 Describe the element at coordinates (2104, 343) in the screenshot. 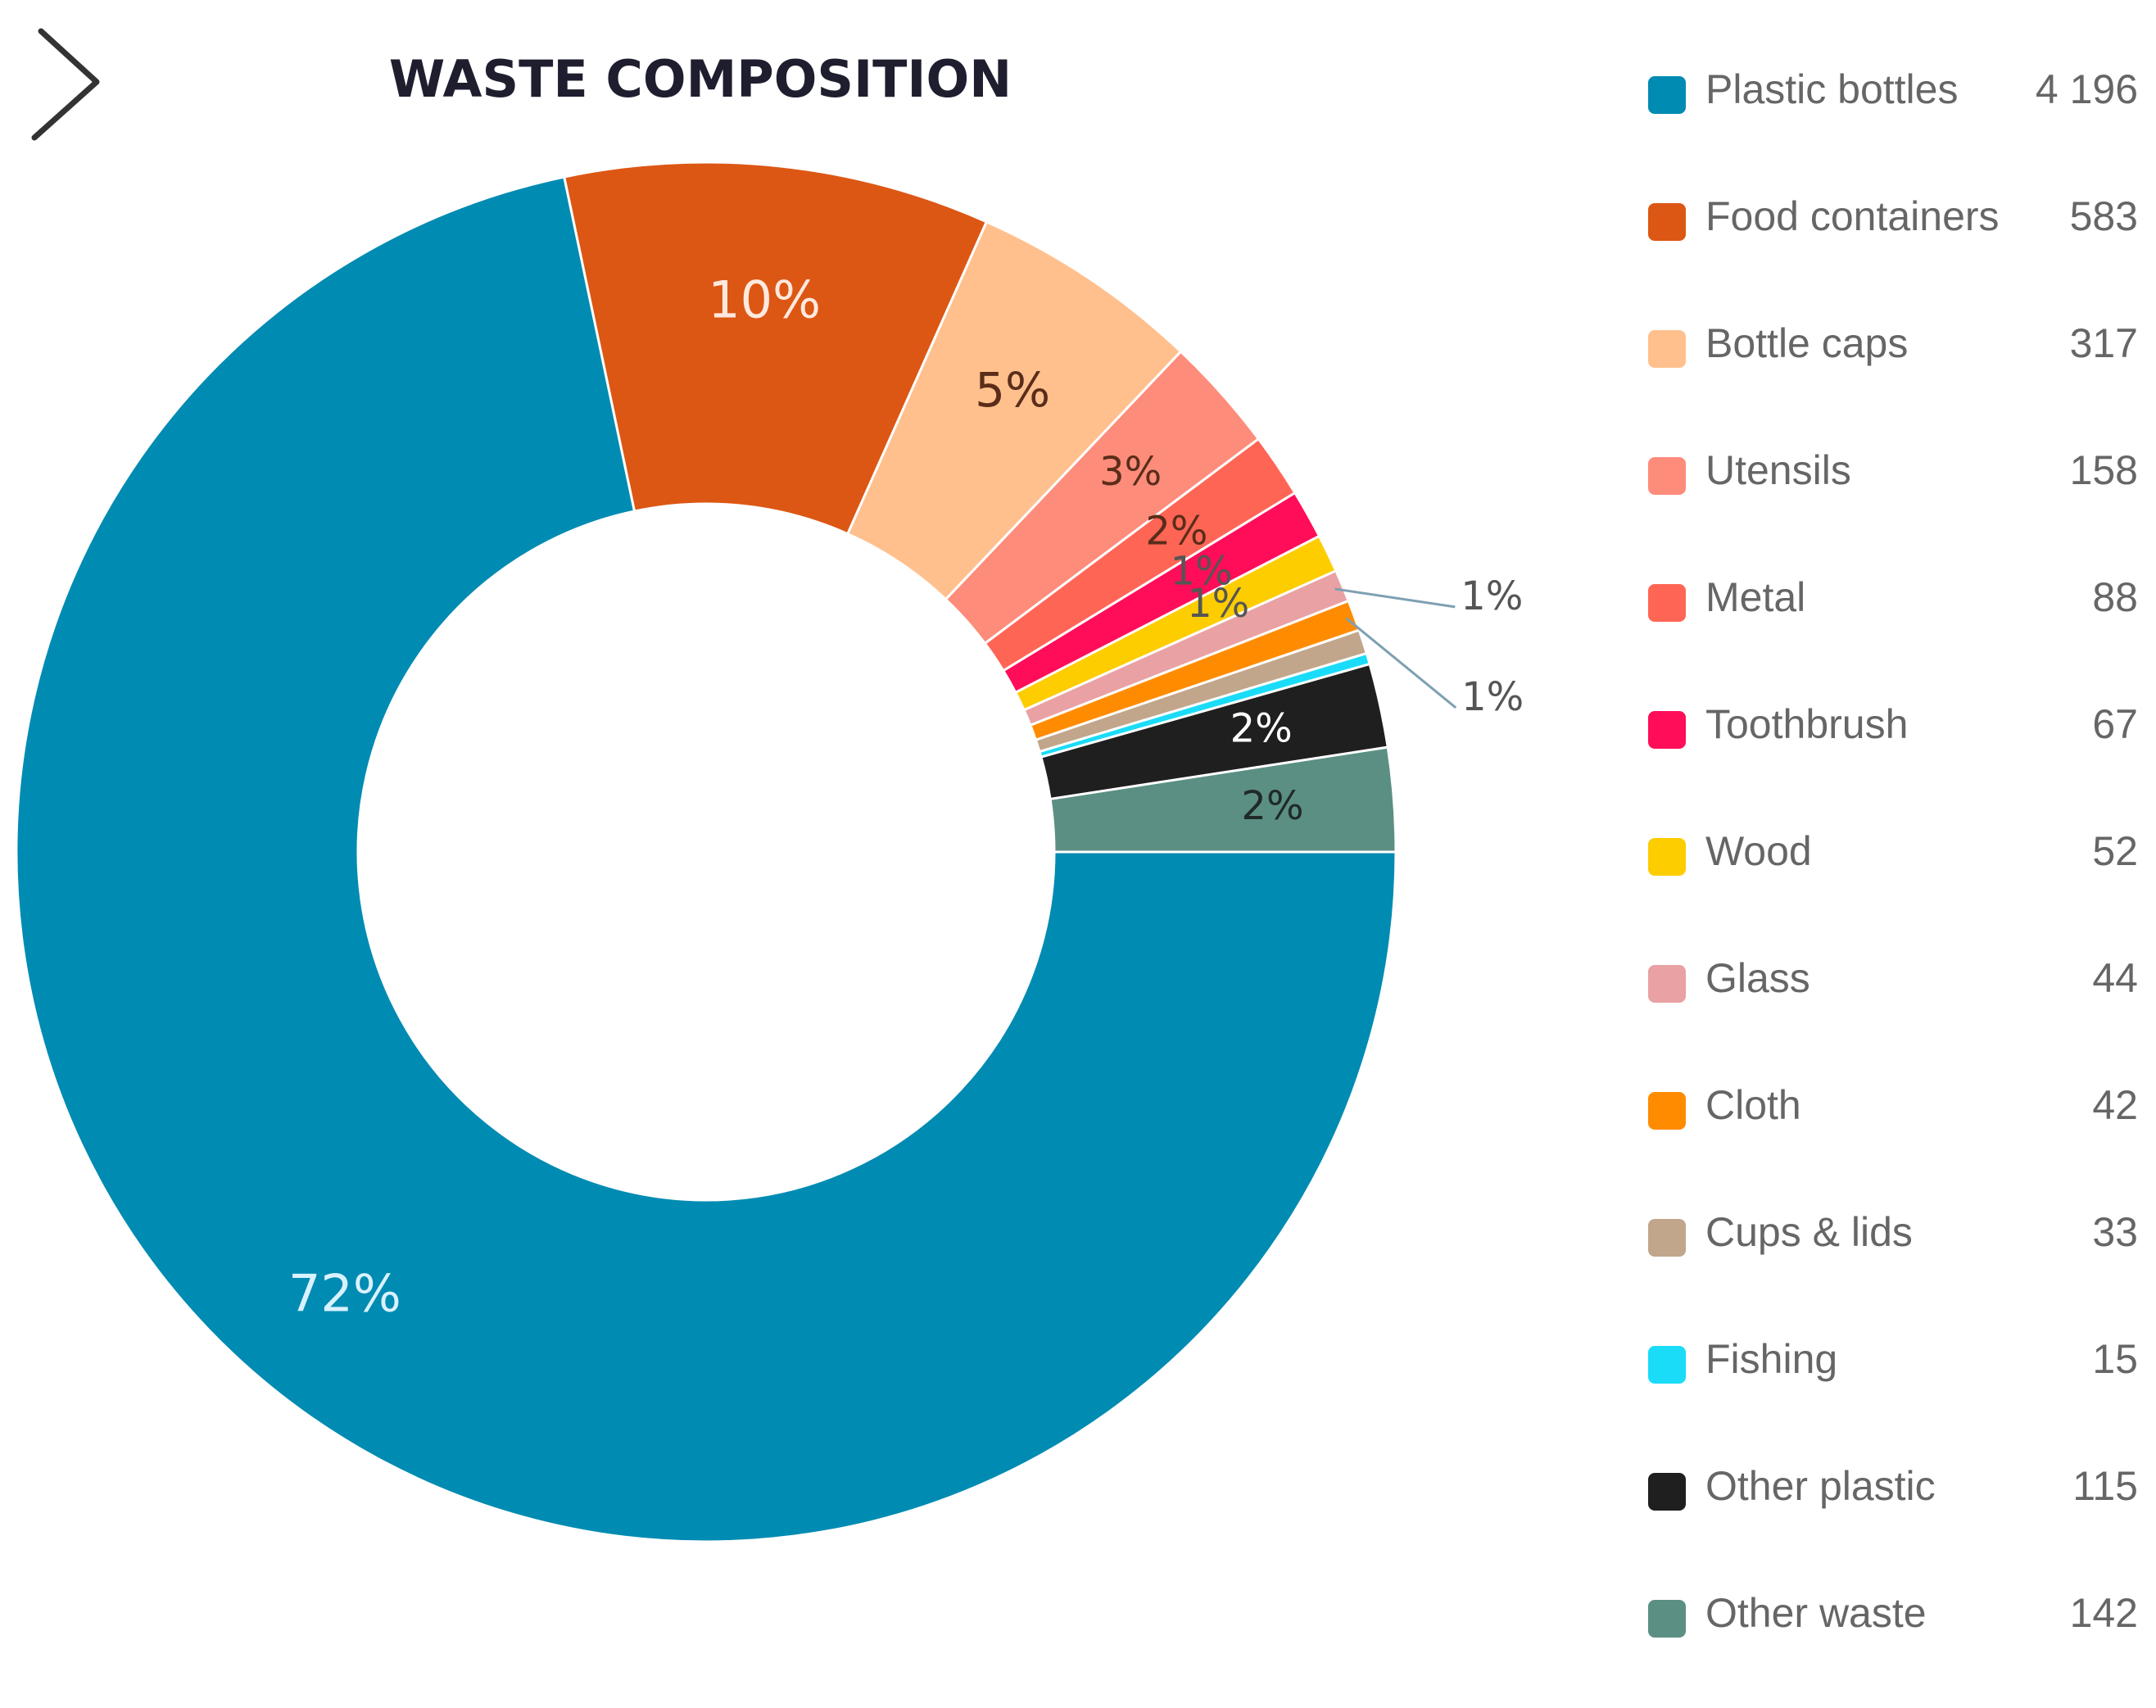

I see `legend-value: 317` at that location.